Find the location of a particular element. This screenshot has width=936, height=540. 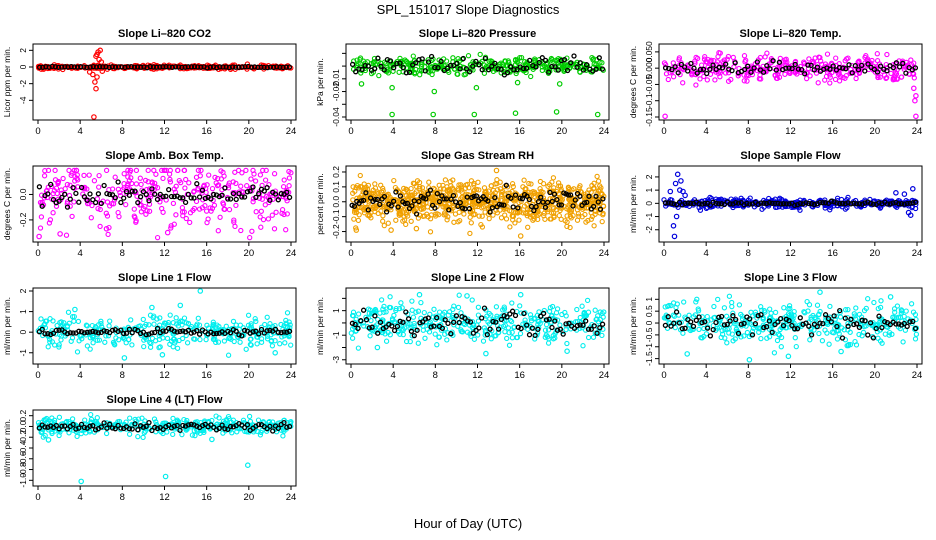

x-tick-label: 0 is located at coordinates (663, 375).